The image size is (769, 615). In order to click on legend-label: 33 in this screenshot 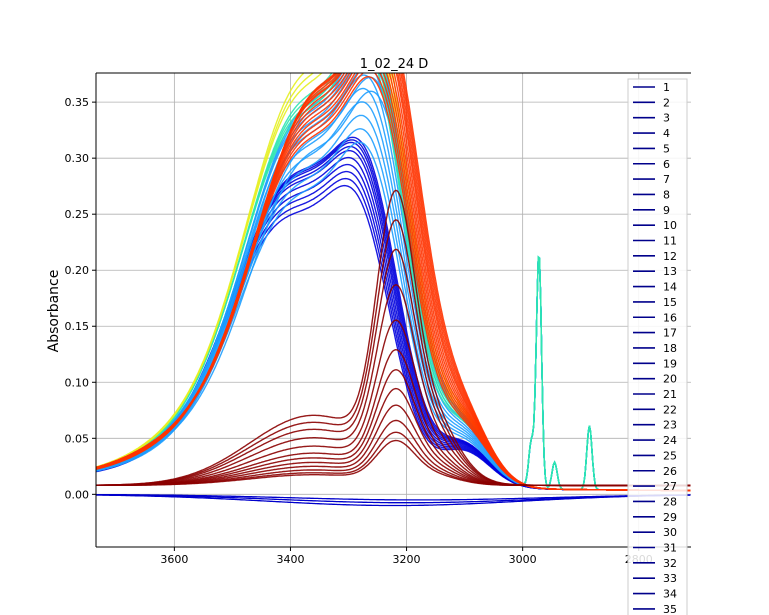, I will do `click(670, 578)`.